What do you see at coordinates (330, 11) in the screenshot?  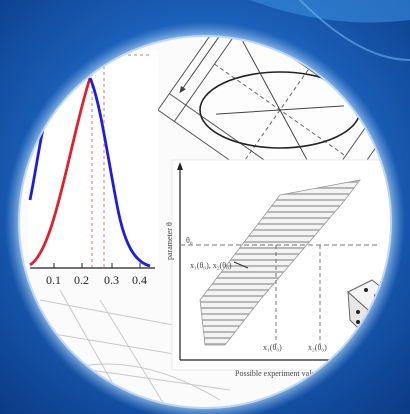 I see `background-streak` at bounding box center [330, 11].